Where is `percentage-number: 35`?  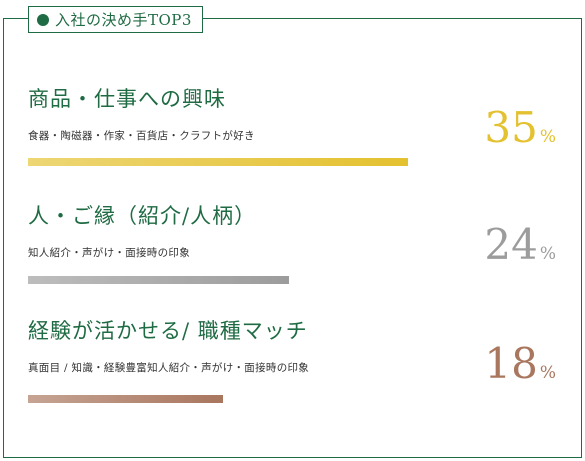
percentage-number: 35 is located at coordinates (511, 127).